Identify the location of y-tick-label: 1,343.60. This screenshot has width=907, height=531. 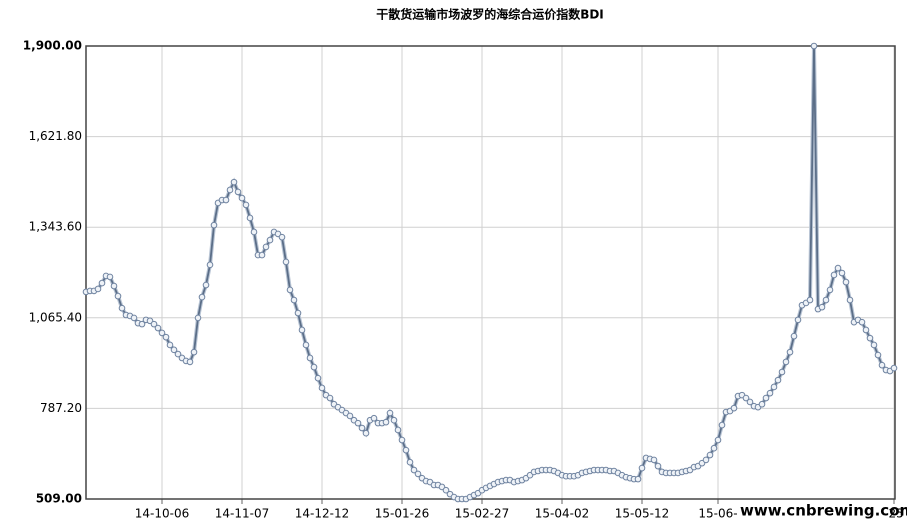
(55, 227).